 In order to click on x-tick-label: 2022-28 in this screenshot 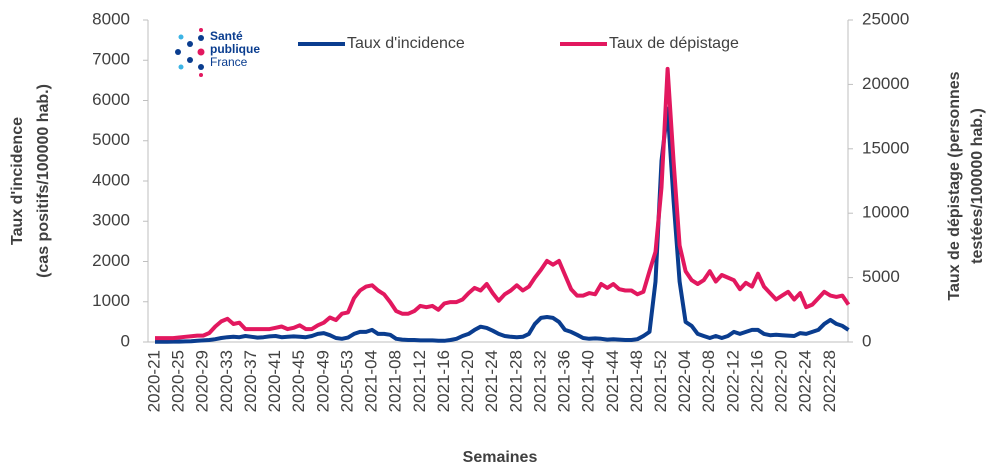, I will do `click(829, 381)`.